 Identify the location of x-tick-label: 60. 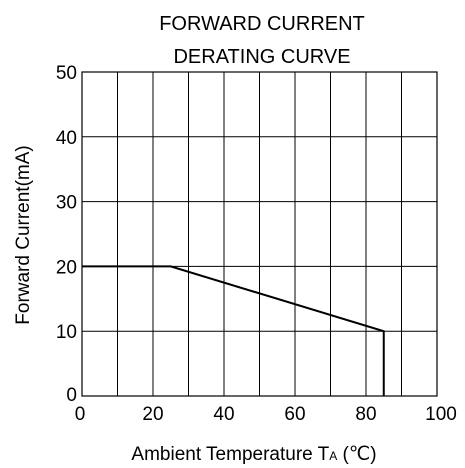
(294, 414).